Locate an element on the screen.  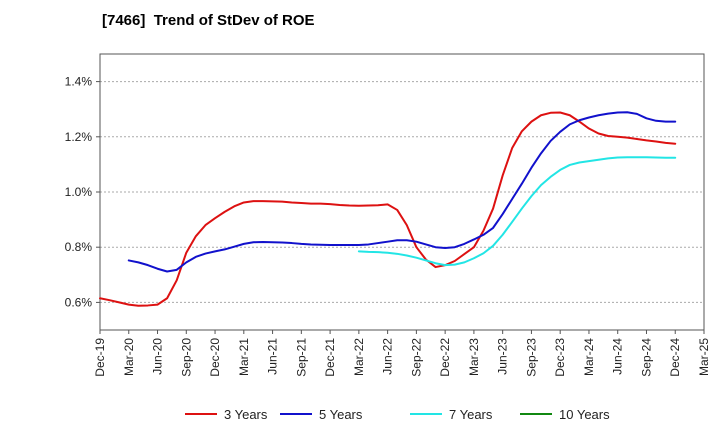
x-tick-label: Sep-22 is located at coordinates (416, 357).